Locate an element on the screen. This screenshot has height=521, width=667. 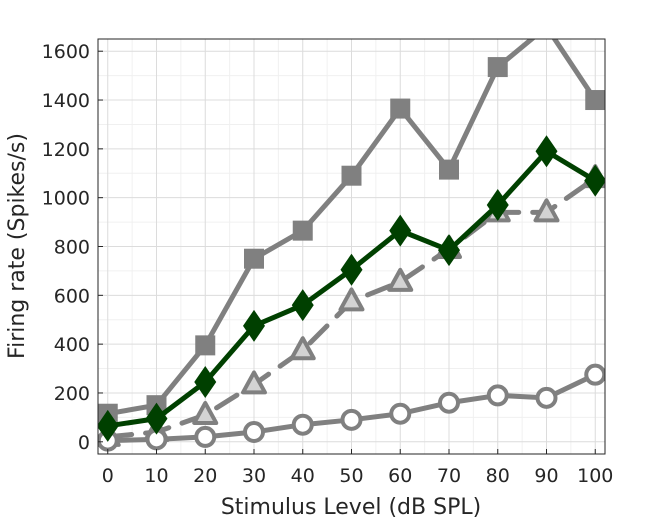
x-tick-label: 10 is located at coordinates (156, 476).